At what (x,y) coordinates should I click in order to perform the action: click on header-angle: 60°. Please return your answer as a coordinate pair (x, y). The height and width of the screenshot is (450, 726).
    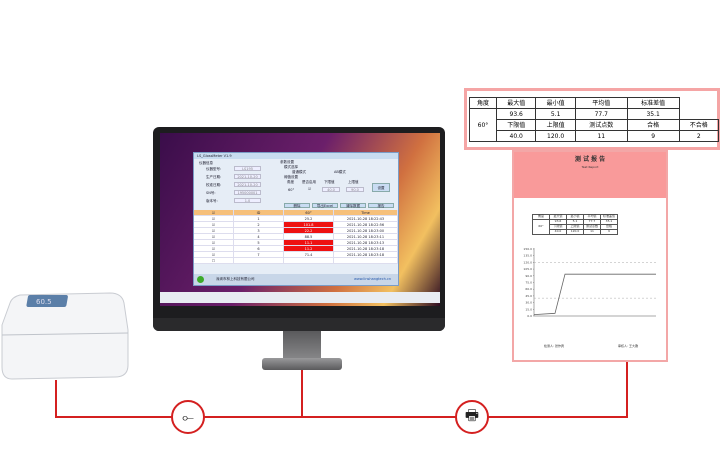
    Looking at the image, I should click on (309, 212).